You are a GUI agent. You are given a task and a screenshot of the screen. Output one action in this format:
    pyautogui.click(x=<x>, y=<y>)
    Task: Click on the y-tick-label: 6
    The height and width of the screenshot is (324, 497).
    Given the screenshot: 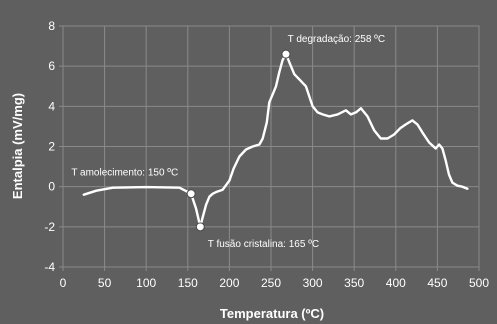 What is the action you would take?
    pyautogui.click(x=51, y=66)
    